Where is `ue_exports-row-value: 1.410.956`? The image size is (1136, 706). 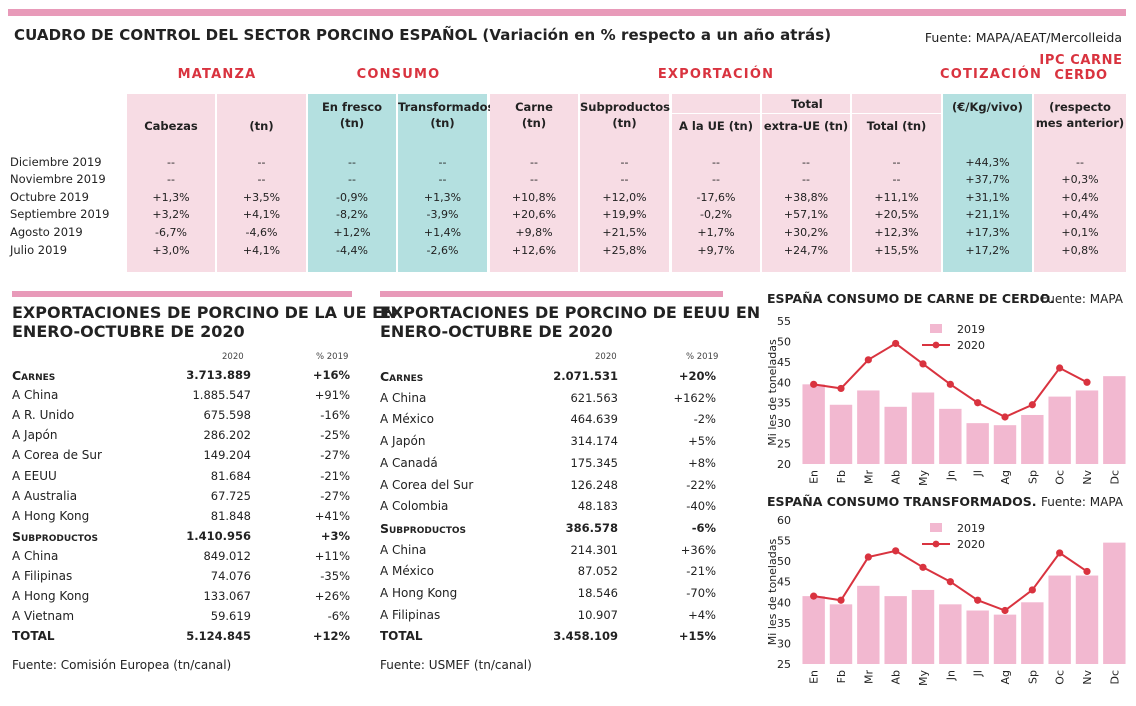 ue_exports-row-value: 1.410.956 is located at coordinates (218, 535).